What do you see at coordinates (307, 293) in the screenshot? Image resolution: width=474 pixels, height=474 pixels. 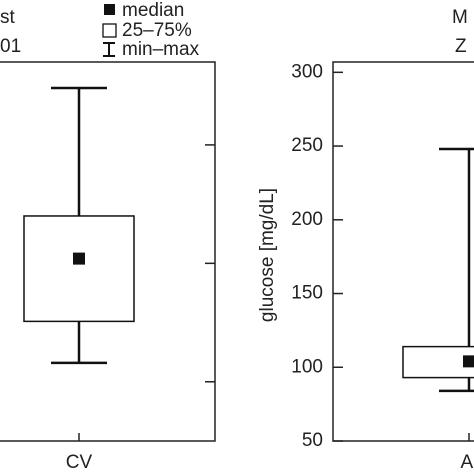 I see `y-tick-label: 150` at bounding box center [307, 293].